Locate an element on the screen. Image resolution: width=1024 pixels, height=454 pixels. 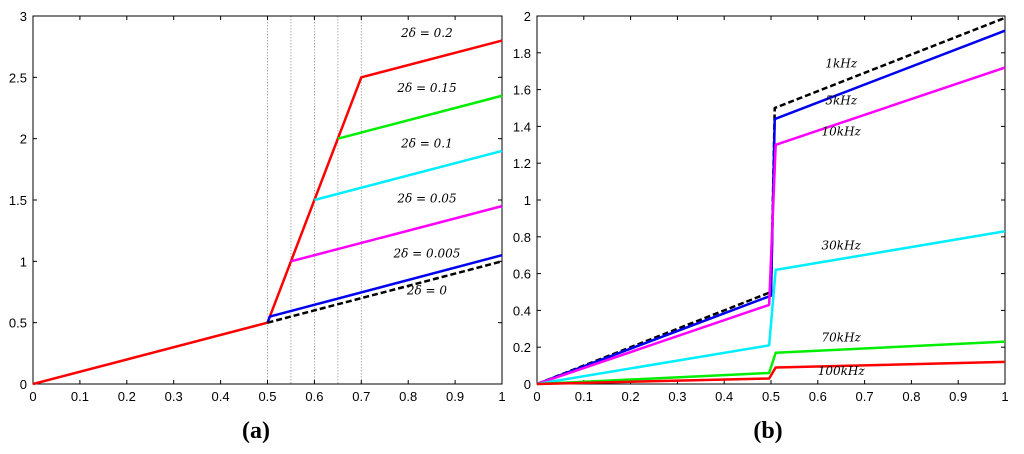
a-y-tick-label: 2.5 is located at coordinates (18, 77).